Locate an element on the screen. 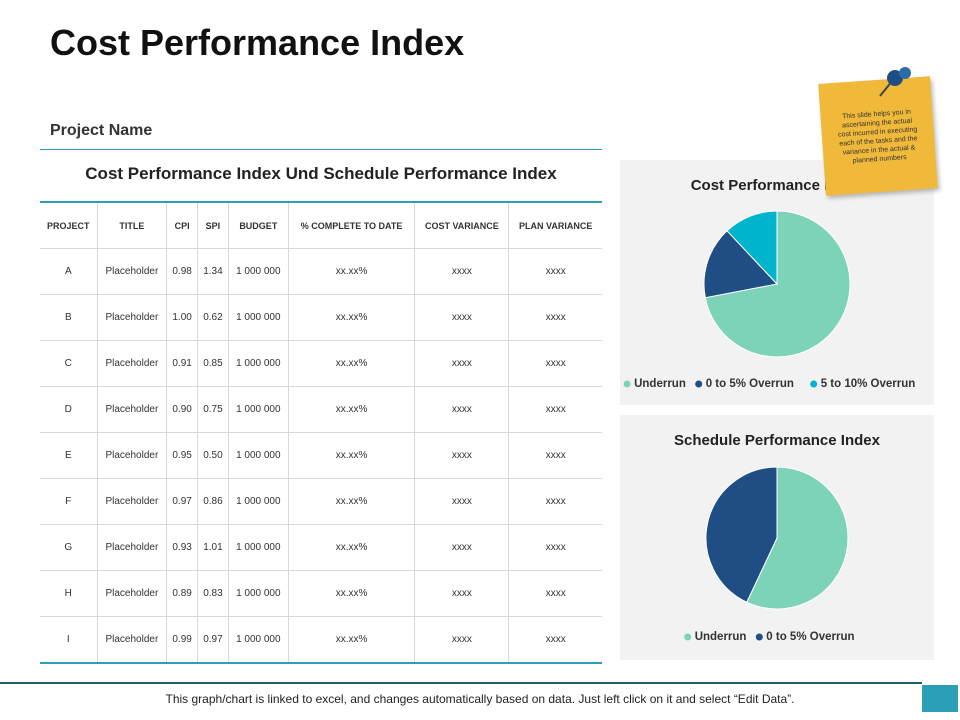  table-cell: 0.85 is located at coordinates (213, 363).